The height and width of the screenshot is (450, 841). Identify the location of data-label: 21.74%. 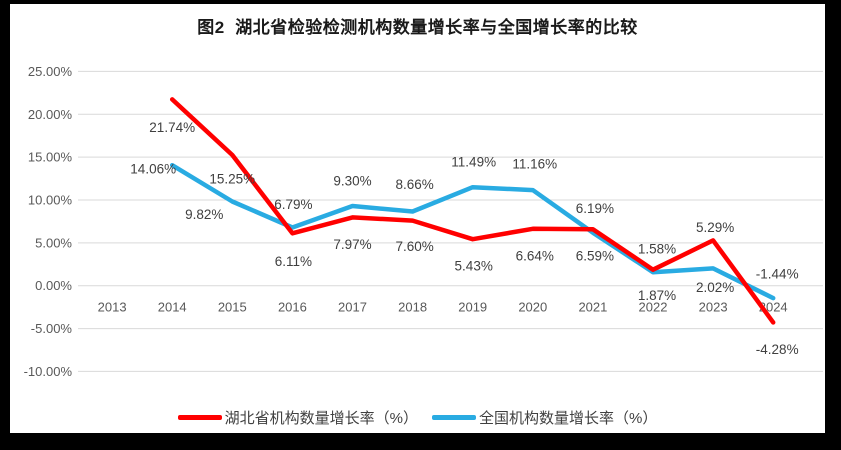
(172, 127).